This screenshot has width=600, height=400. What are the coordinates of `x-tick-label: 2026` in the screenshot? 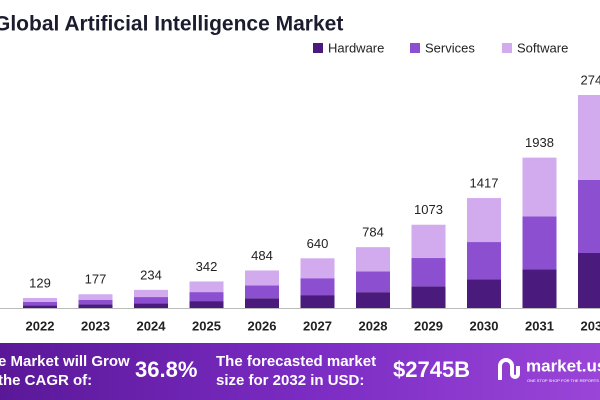 It's located at (262, 325).